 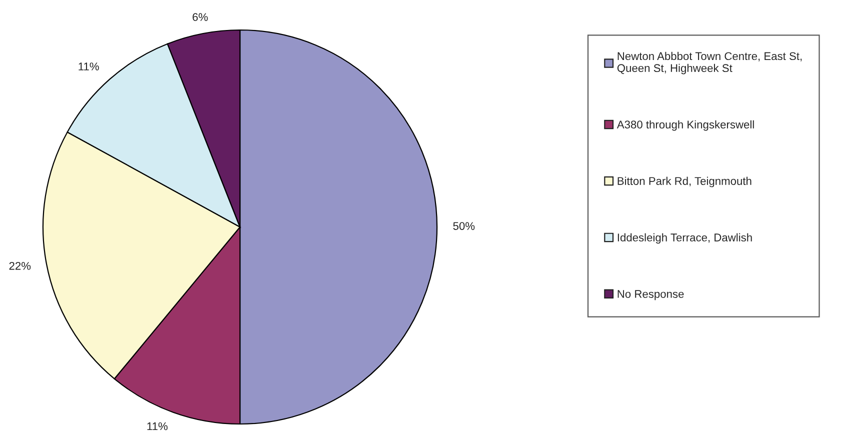 I want to click on legend-label: Iddesleigh Terrace, Dawlish, so click(x=685, y=238).